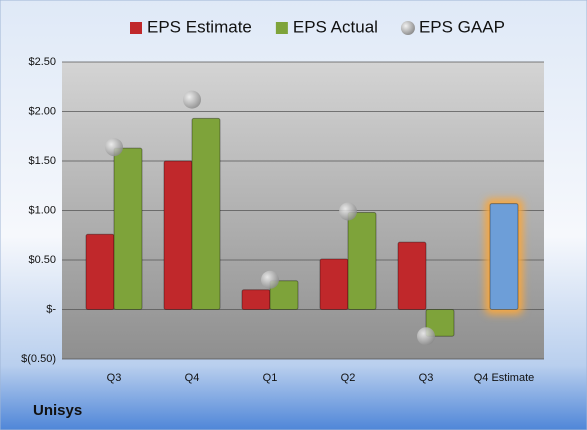 Image resolution: width=587 pixels, height=430 pixels. I want to click on chart-title: Unisys, so click(57, 410).